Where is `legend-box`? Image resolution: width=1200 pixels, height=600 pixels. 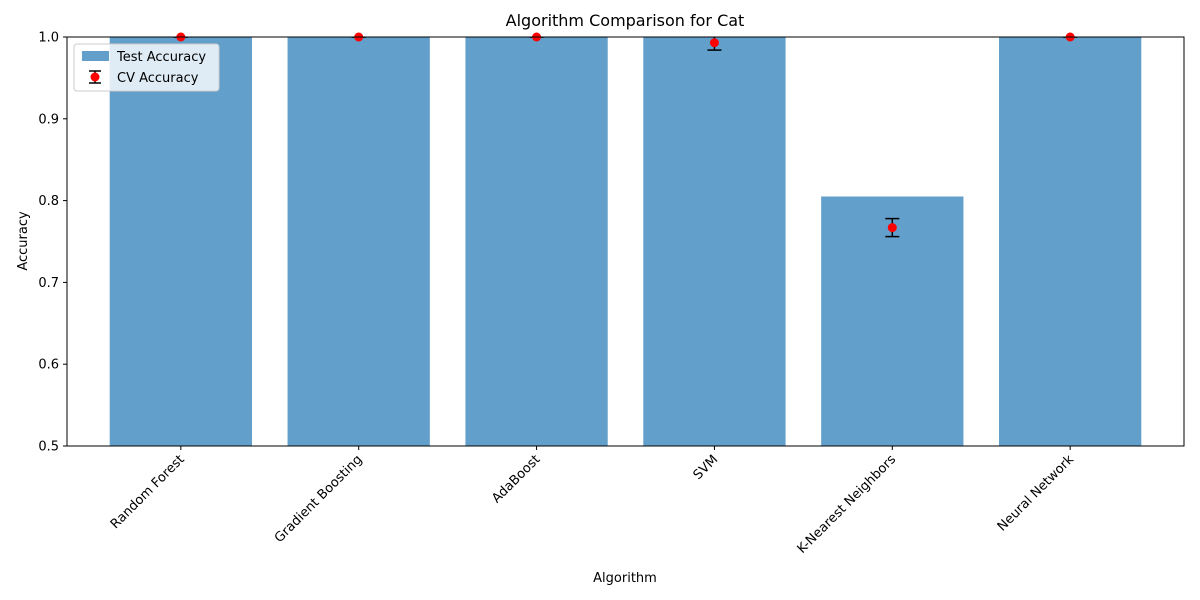
legend-box is located at coordinates (146, 67).